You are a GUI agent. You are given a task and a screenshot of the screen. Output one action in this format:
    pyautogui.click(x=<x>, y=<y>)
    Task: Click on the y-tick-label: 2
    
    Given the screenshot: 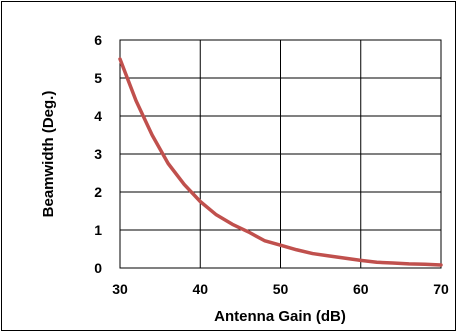 What is the action you would take?
    pyautogui.click(x=98, y=192)
    